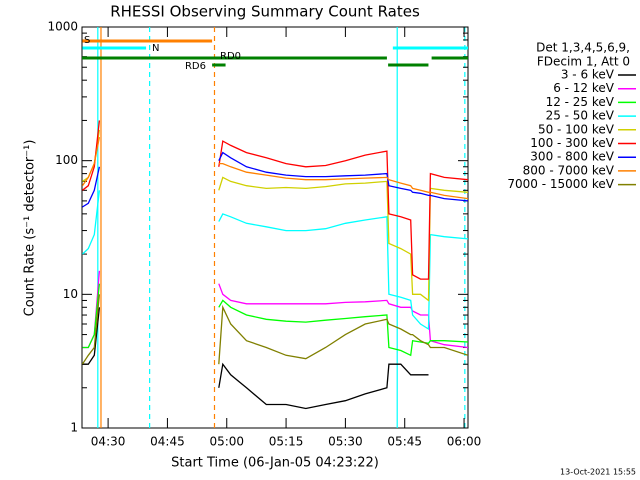  I want to click on legend-header: FDecim 1, Att 0, so click(583, 62).